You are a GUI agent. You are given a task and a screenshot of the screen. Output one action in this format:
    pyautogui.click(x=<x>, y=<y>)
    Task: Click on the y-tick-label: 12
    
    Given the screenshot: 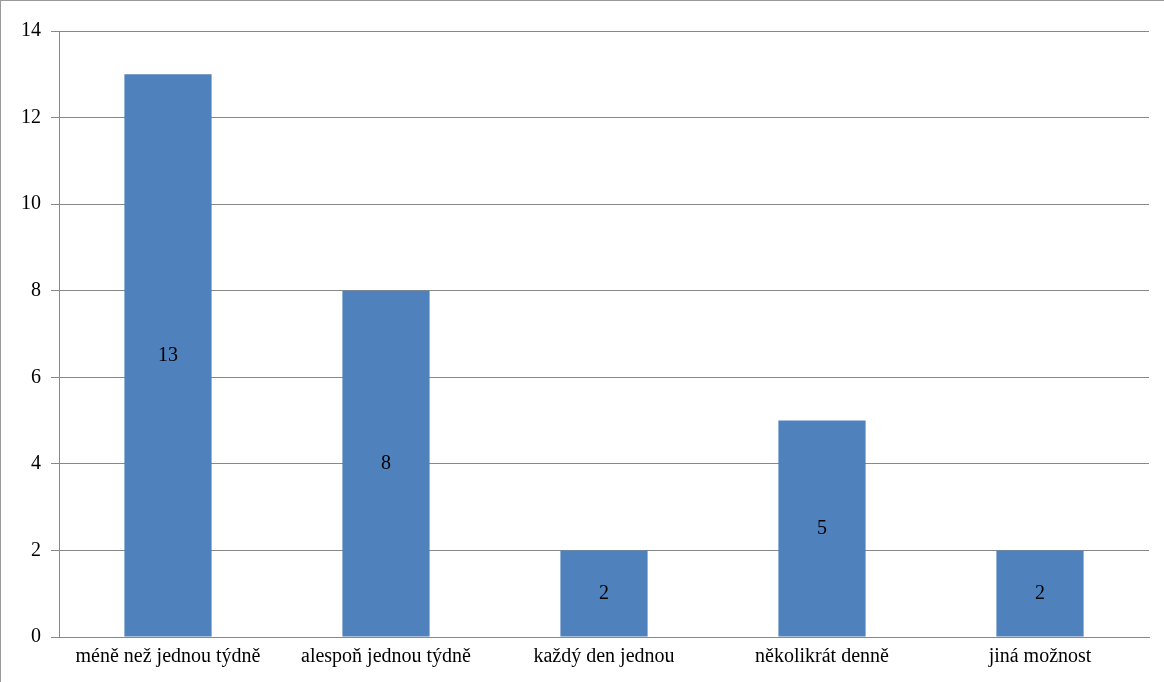 What is the action you would take?
    pyautogui.click(x=31, y=115)
    